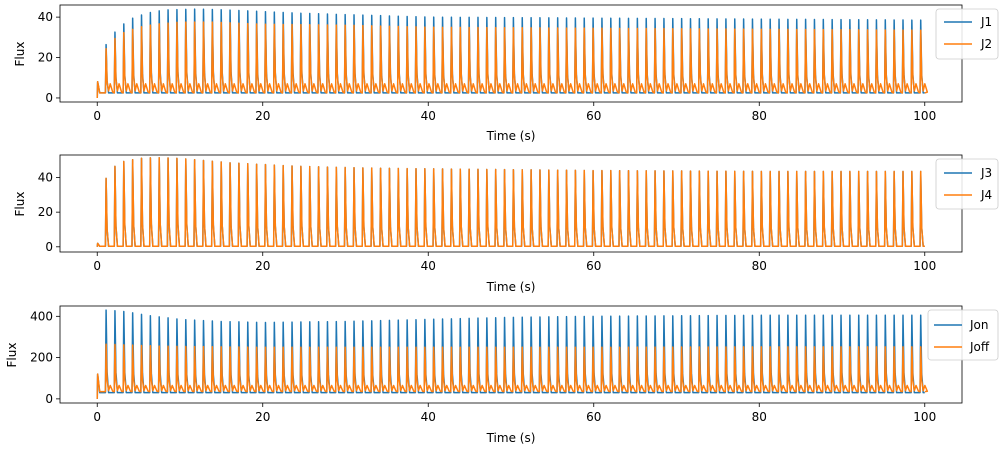 This screenshot has width=1000, height=450. Describe the element at coordinates (986, 22) in the screenshot. I see `legend-label-j1: J1` at that location.